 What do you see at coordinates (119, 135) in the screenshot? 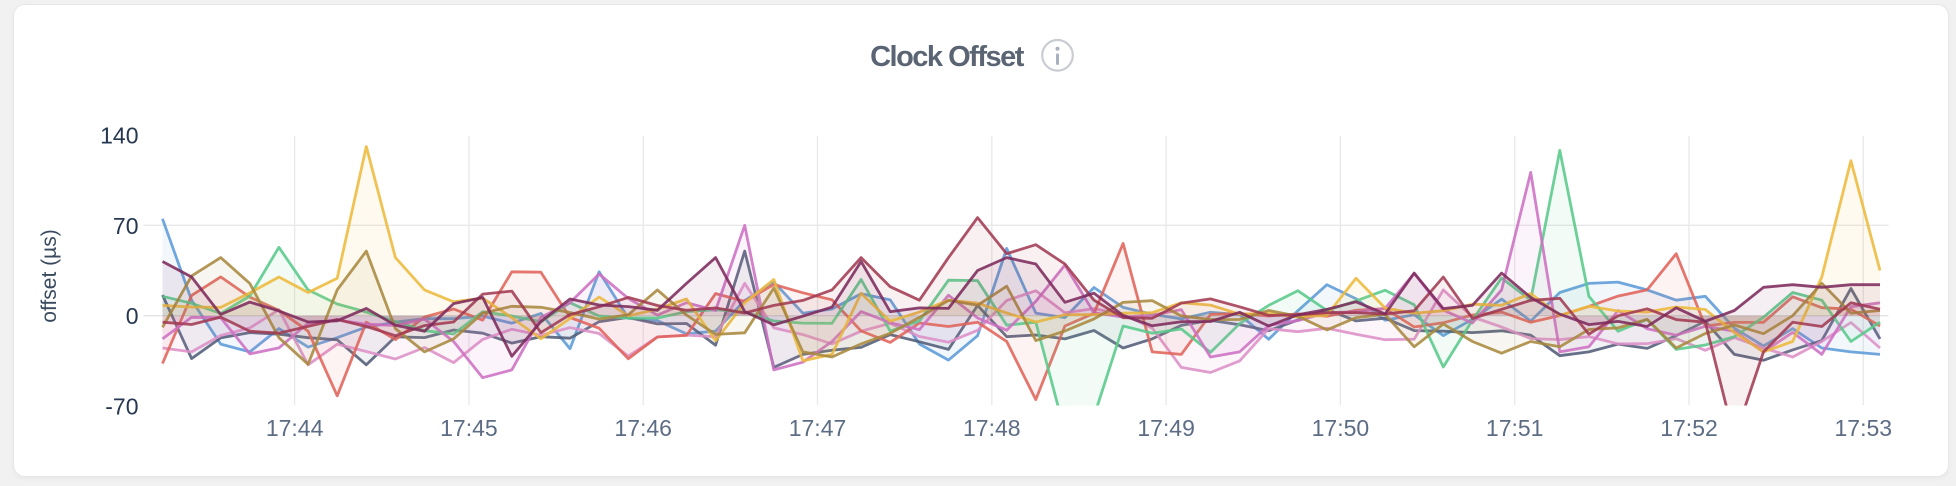
I see `svg-text: 140` at bounding box center [119, 135].